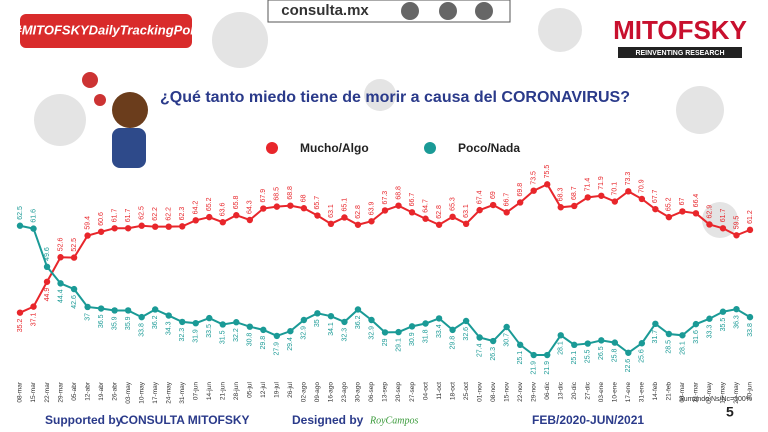 This screenshot has height=432, width=768. What do you see at coordinates (615, 189) in the screenshot?
I see `data-label: 70.1` at bounding box center [615, 189].